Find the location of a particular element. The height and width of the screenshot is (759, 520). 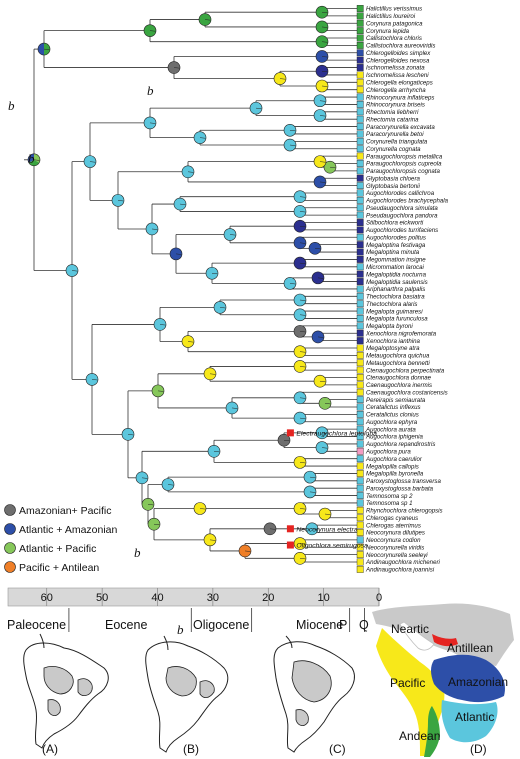

fossil-label: Electraugochlora leptoloba is located at coordinates (336, 433).